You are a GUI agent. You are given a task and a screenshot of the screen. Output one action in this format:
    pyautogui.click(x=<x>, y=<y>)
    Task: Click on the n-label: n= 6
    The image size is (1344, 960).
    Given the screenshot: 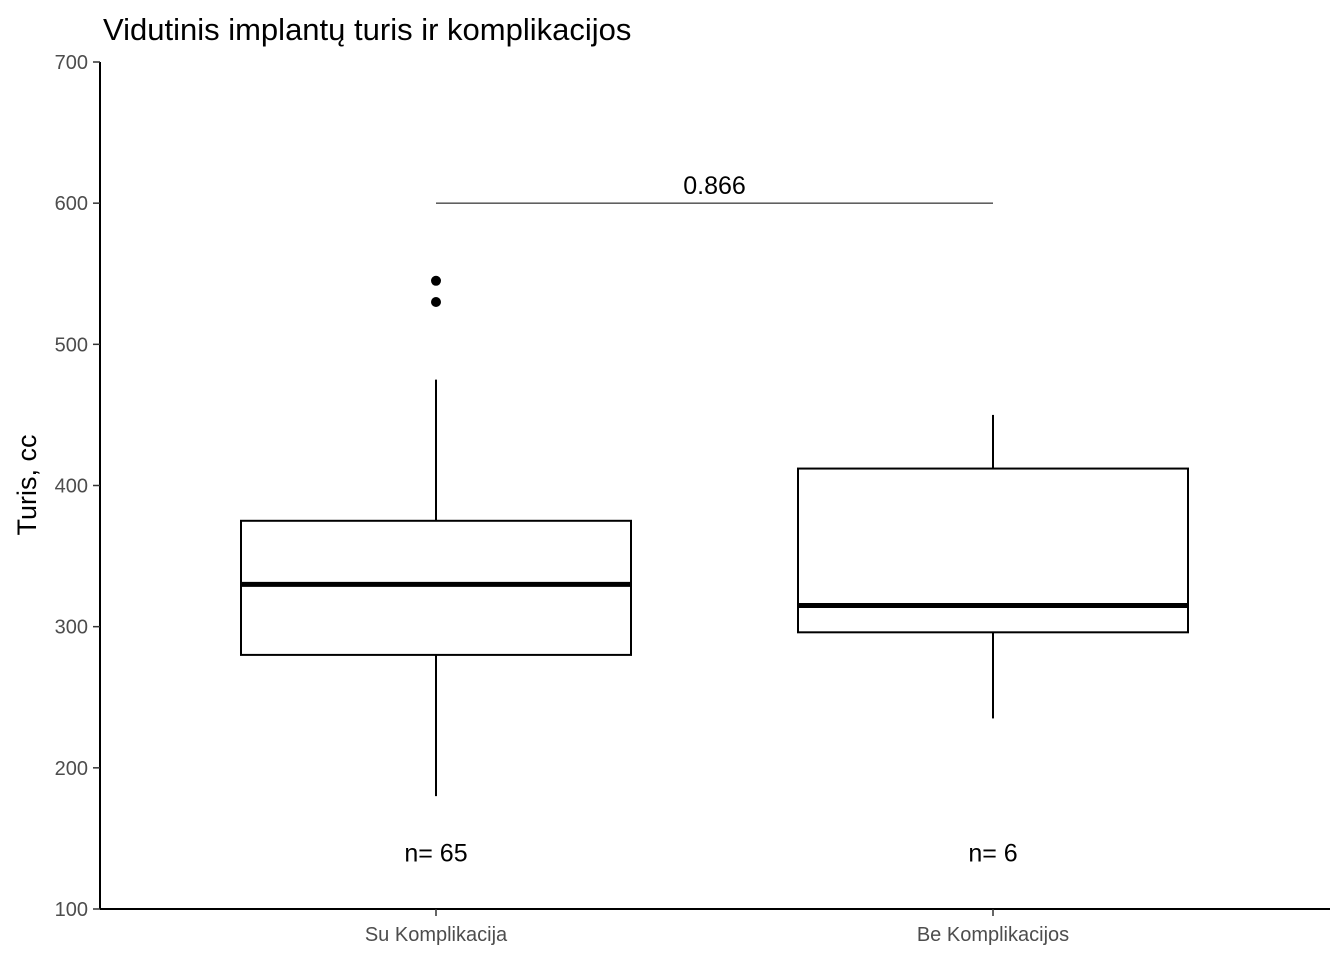 What is the action you would take?
    pyautogui.click(x=992, y=854)
    